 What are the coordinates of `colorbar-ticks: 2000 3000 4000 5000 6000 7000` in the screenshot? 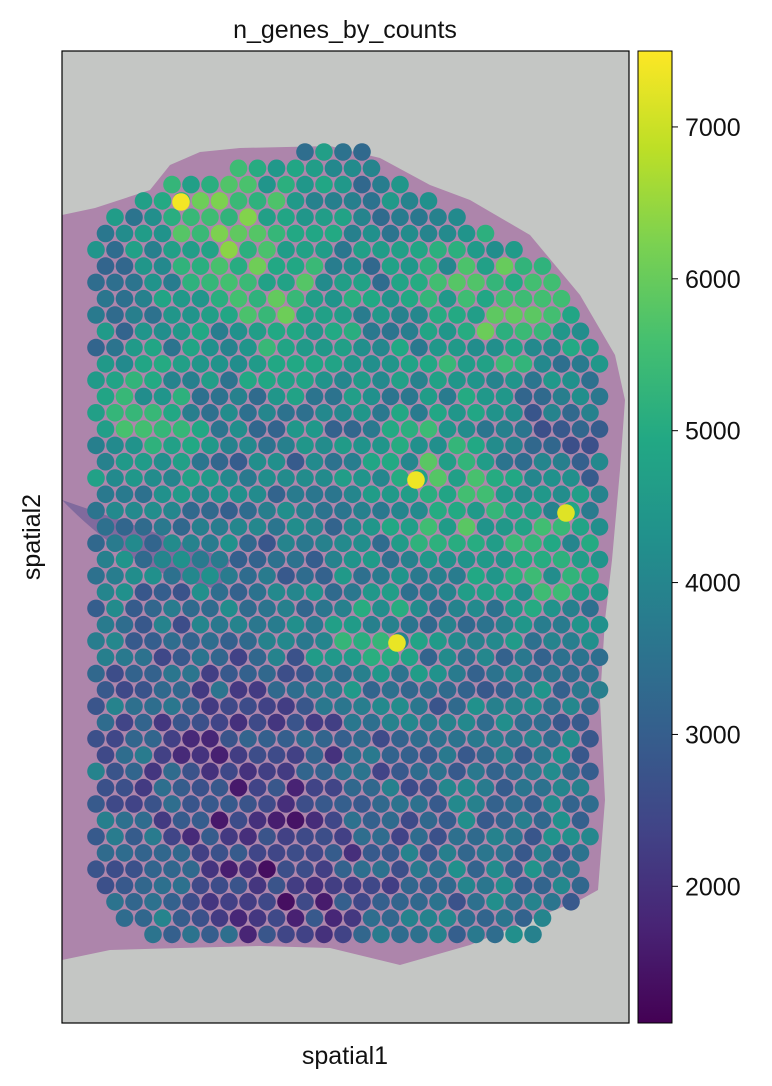 It's located at (706, 507).